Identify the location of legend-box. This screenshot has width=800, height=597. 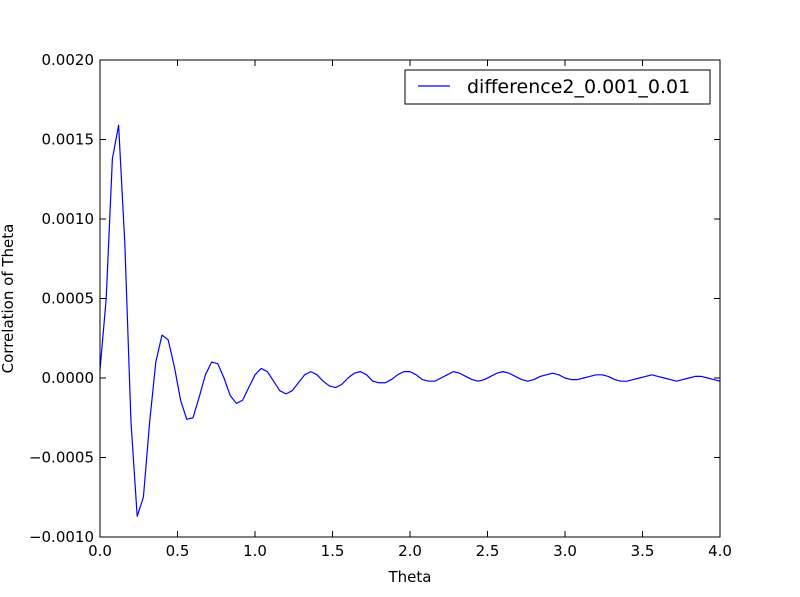
(557, 87).